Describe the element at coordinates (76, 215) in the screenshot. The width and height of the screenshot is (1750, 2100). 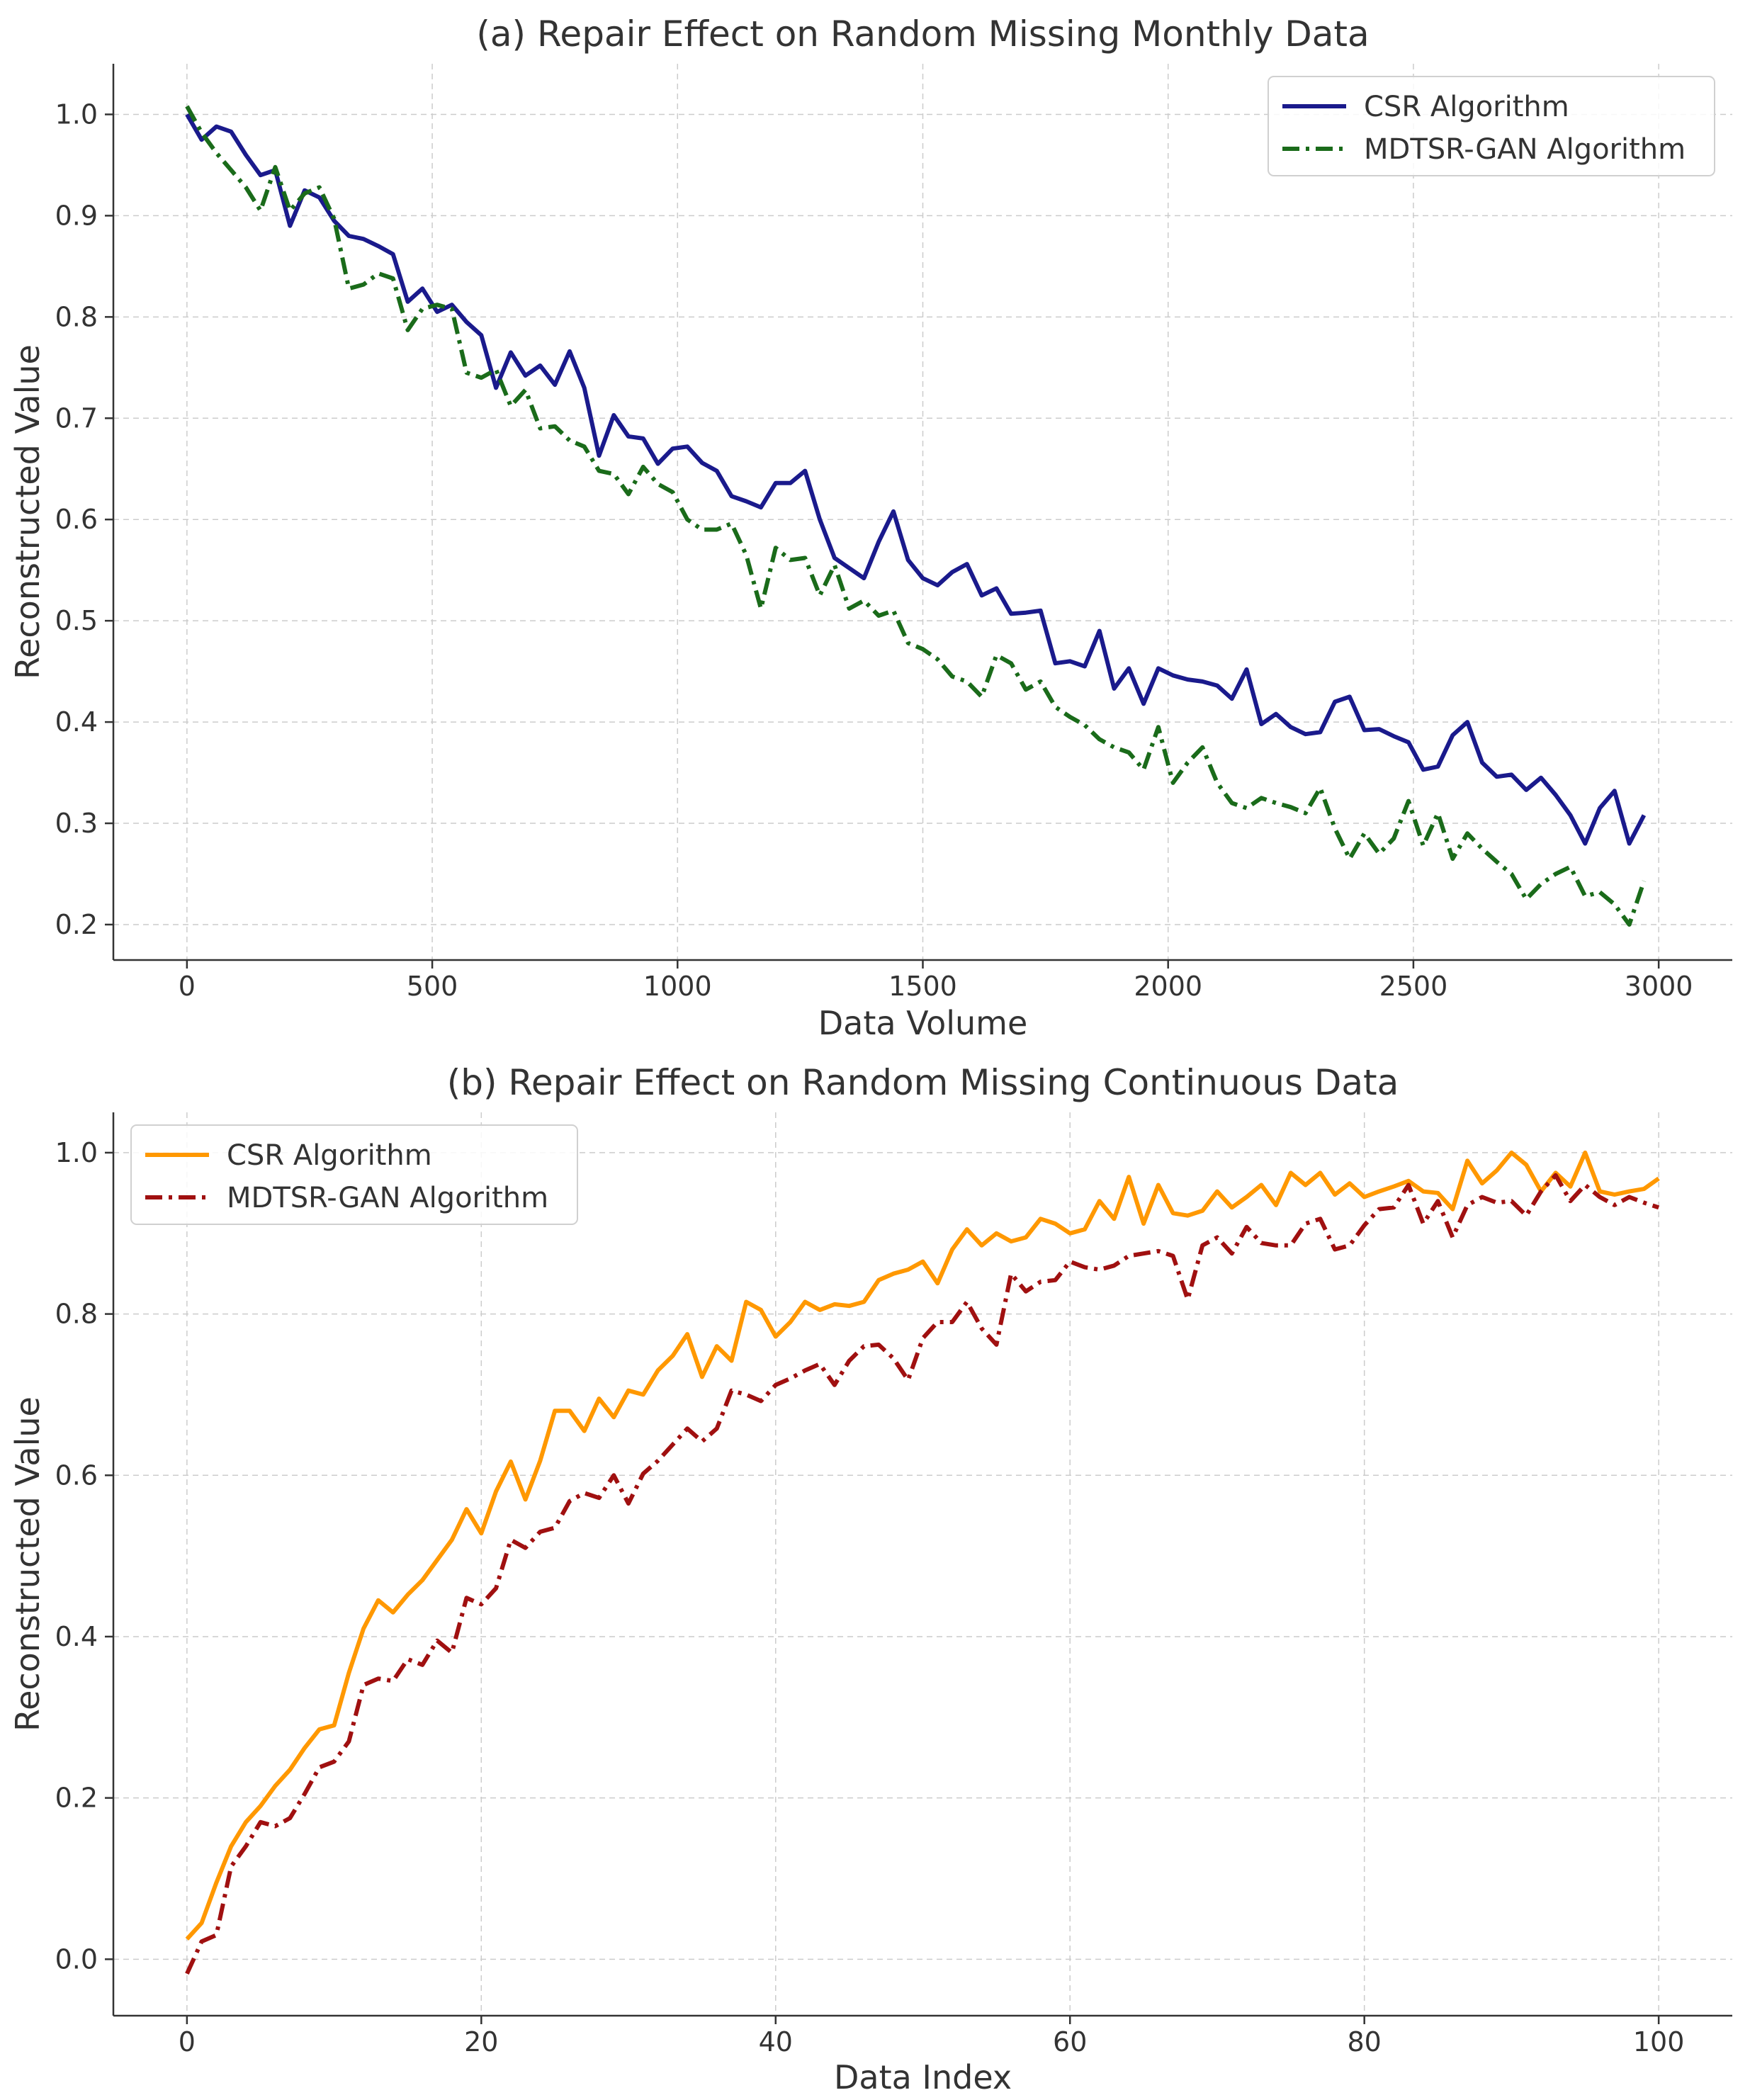
I see `y-tick-label: 0.9` at that location.